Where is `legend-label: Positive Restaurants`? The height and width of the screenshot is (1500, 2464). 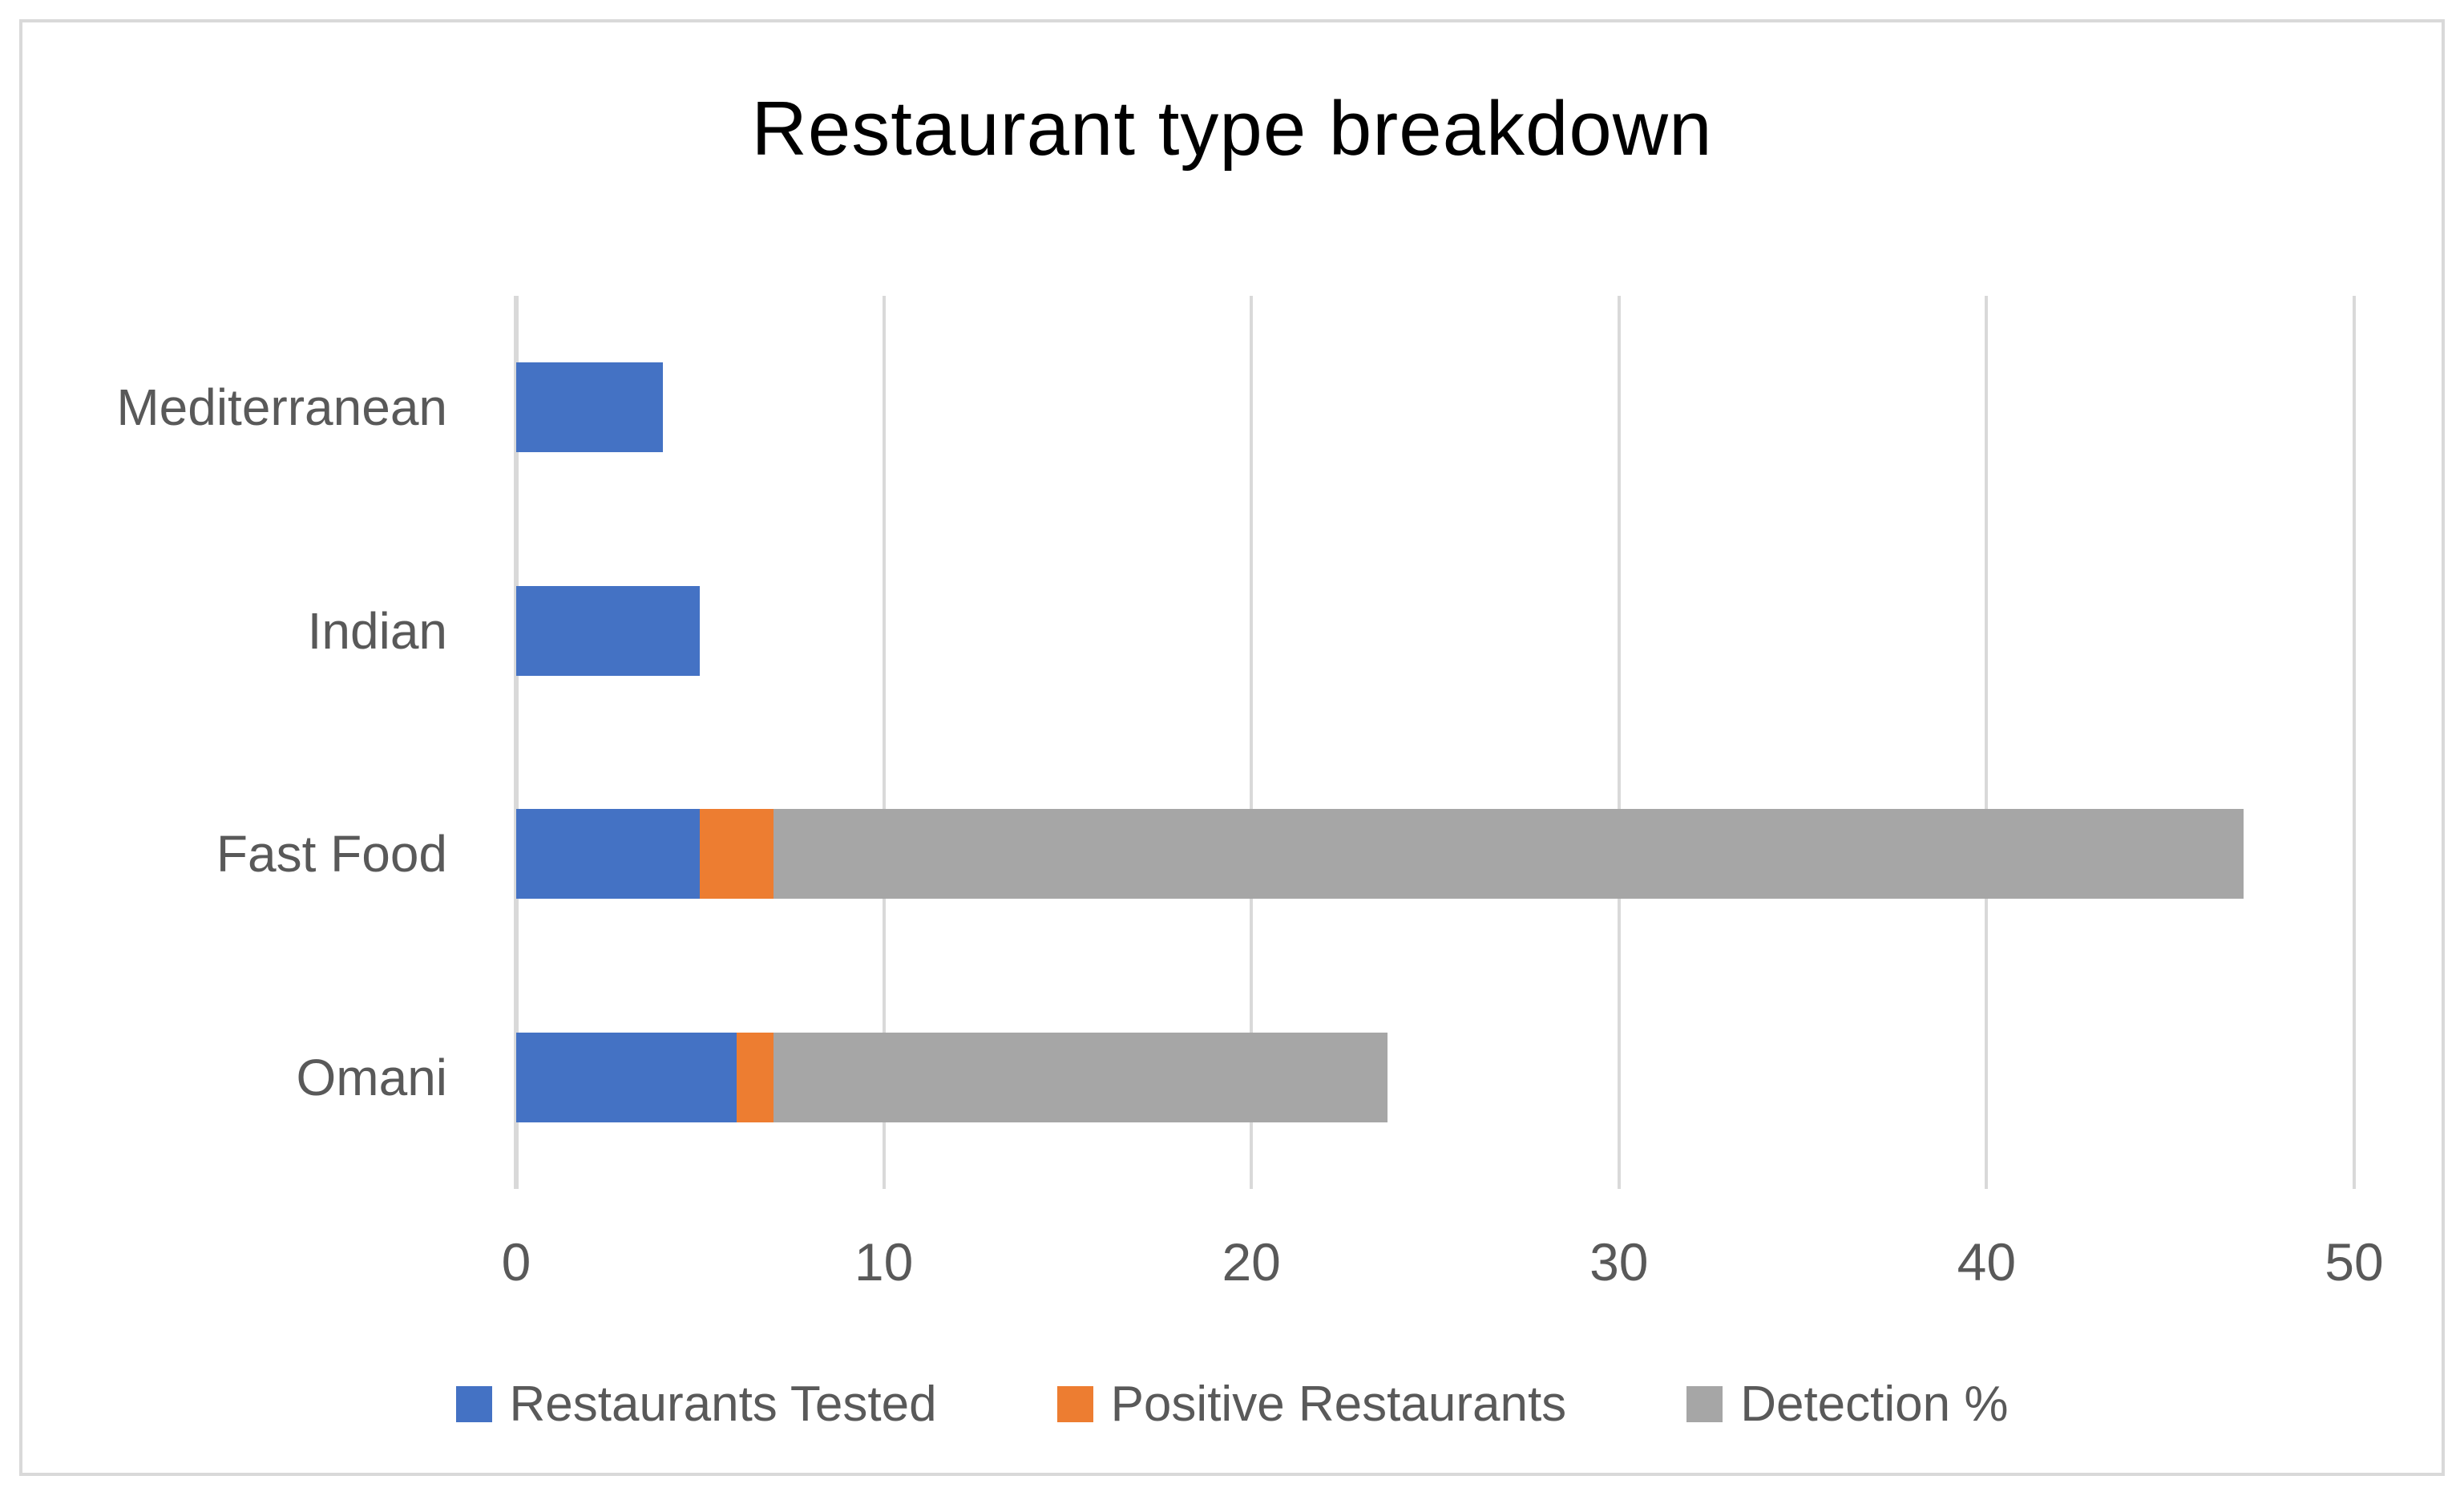
legend-label: Positive Restaurants is located at coordinates (1339, 1404).